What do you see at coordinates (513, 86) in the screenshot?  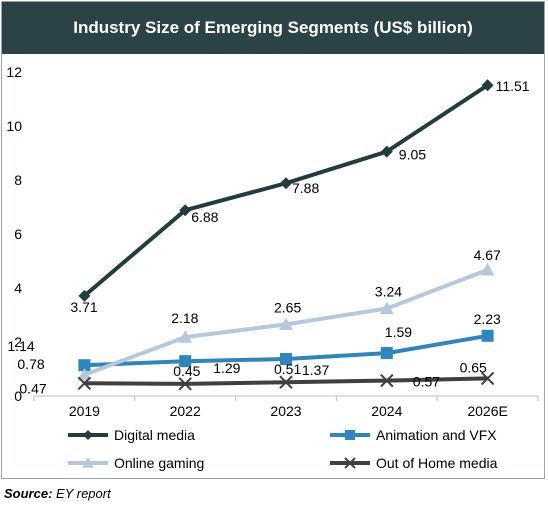 I see `data-label-digital-media: 11.51` at bounding box center [513, 86].